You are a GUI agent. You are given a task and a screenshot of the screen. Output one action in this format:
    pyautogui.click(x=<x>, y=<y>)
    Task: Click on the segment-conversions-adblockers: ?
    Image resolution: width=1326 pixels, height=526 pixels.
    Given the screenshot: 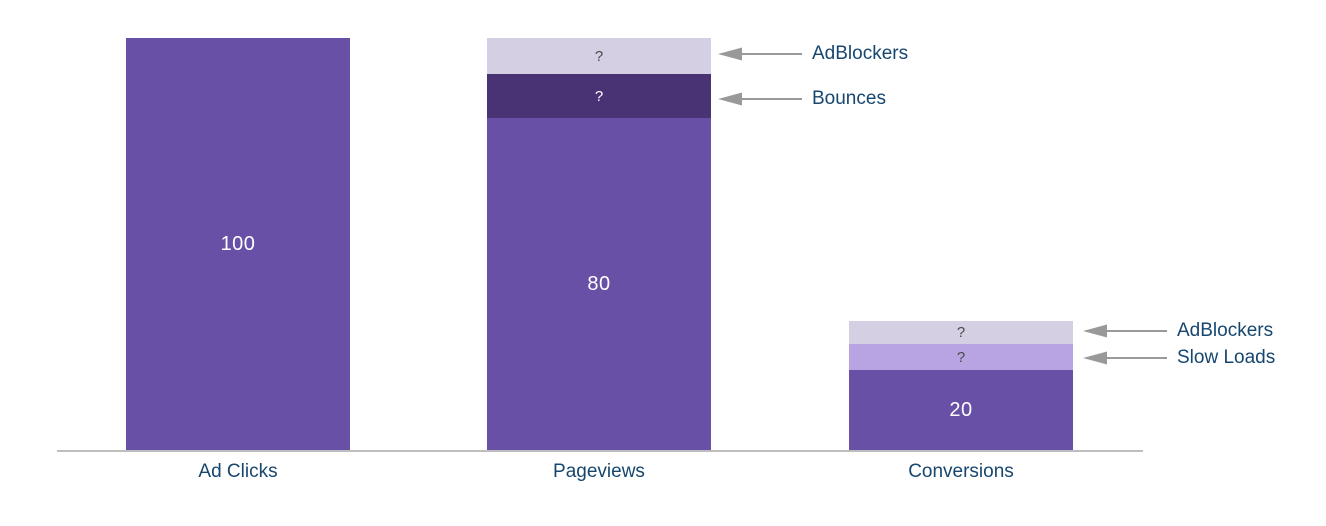 What is the action you would take?
    pyautogui.click(x=961, y=332)
    